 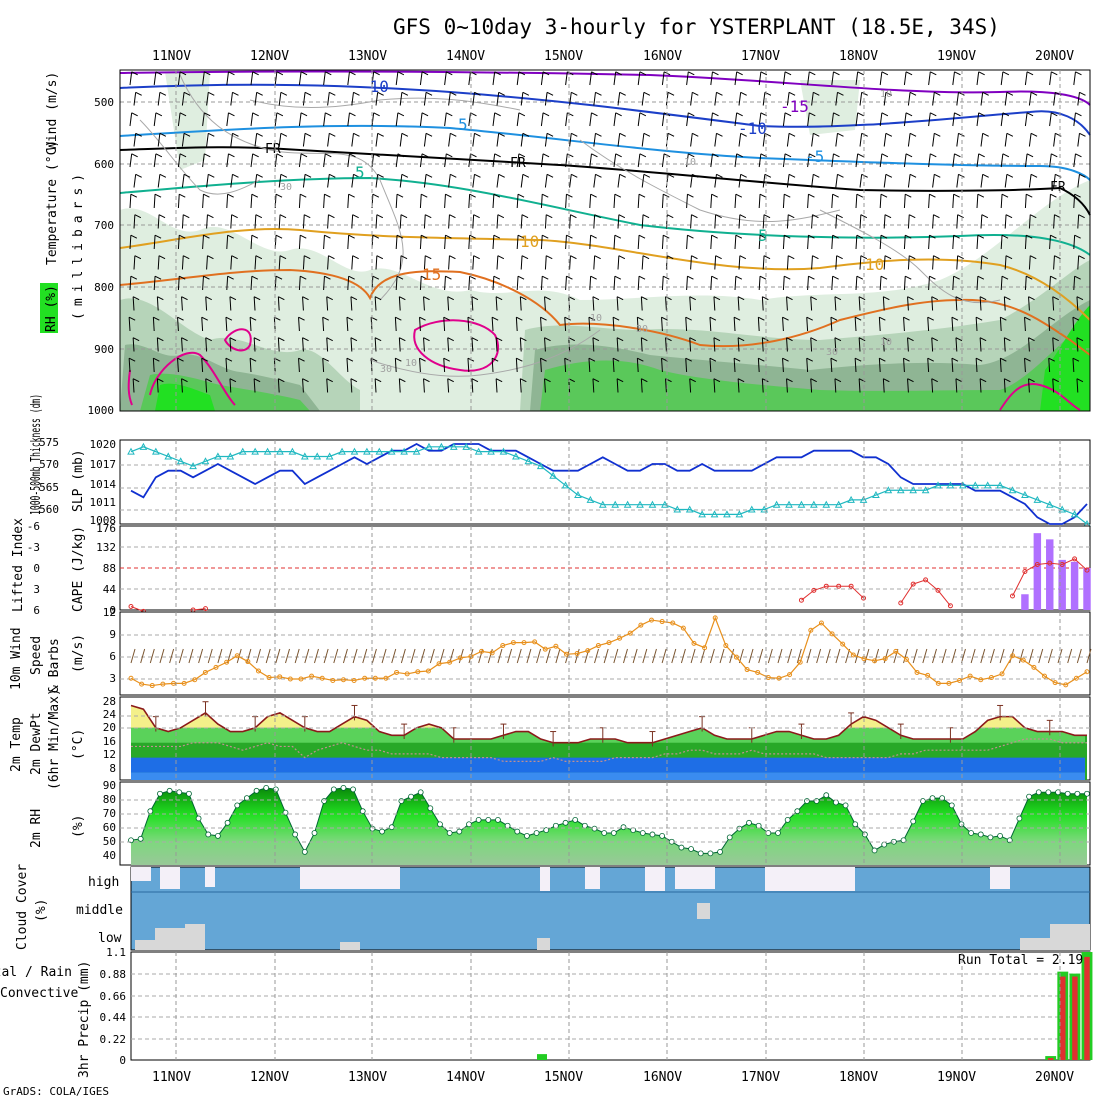 What do you see at coordinates (832, 593) in the screenshot?
I see `lifted-index-line` at bounding box center [832, 593].